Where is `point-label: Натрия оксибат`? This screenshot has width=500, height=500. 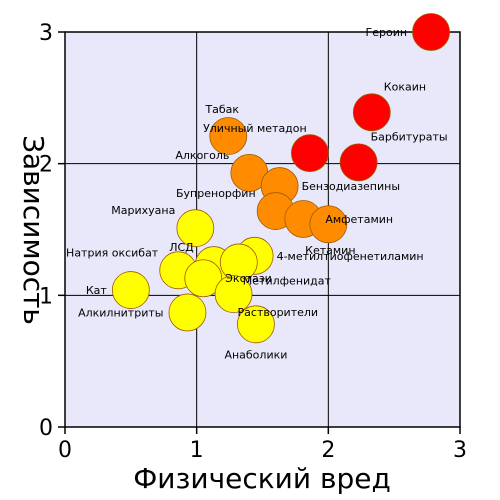 point-label: Натрия оксибат is located at coordinates (112, 252).